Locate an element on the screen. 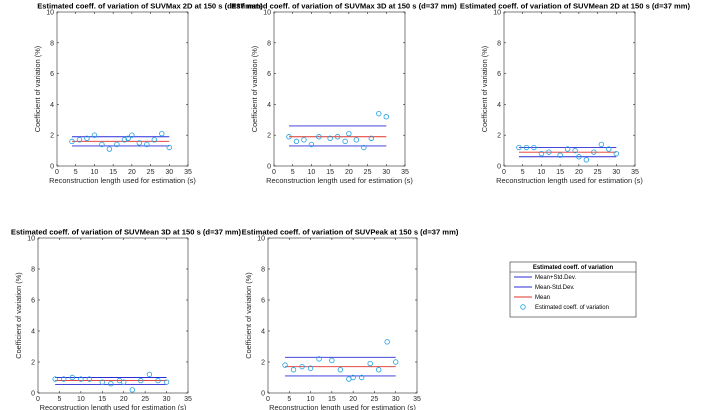 The image size is (708, 410). legend-item: Mean-Std.Dev. is located at coordinates (544, 288).